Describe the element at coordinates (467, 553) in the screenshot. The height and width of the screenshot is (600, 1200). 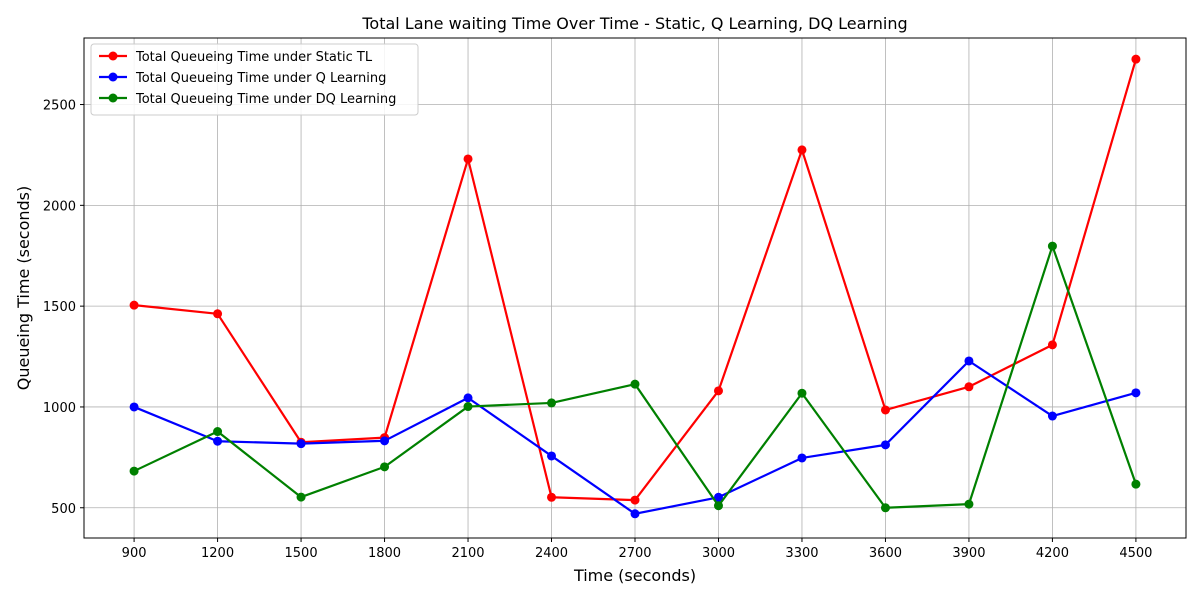
I see `x-tick-label: 2100` at that location.